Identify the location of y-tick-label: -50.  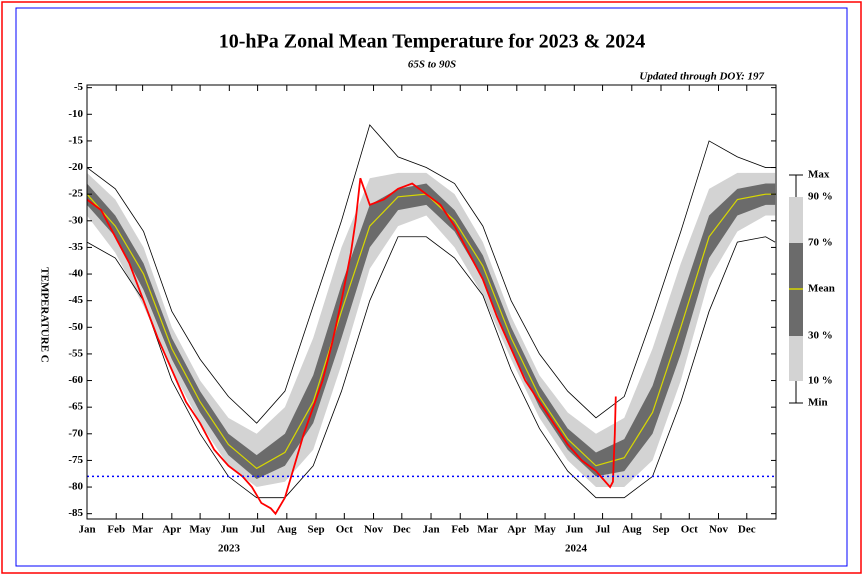
(75, 327).